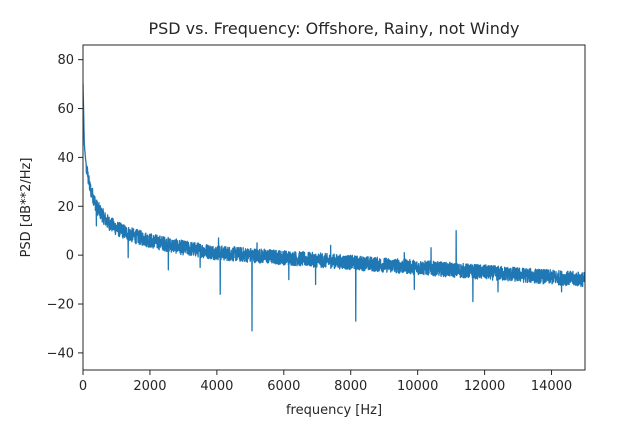 This screenshot has height=442, width=624. I want to click on y-tick-label: −40, so click(60, 353).